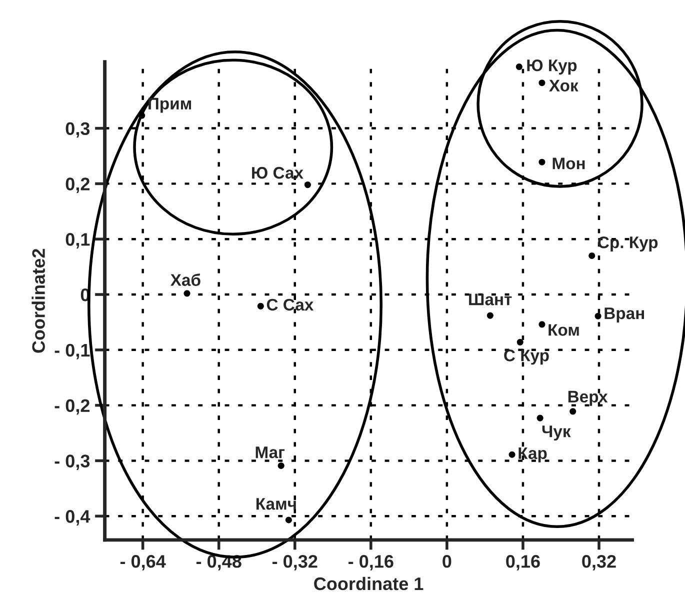 The height and width of the screenshot is (606, 685). What do you see at coordinates (290, 304) in the screenshot?
I see `annotation: С Сах` at bounding box center [290, 304].